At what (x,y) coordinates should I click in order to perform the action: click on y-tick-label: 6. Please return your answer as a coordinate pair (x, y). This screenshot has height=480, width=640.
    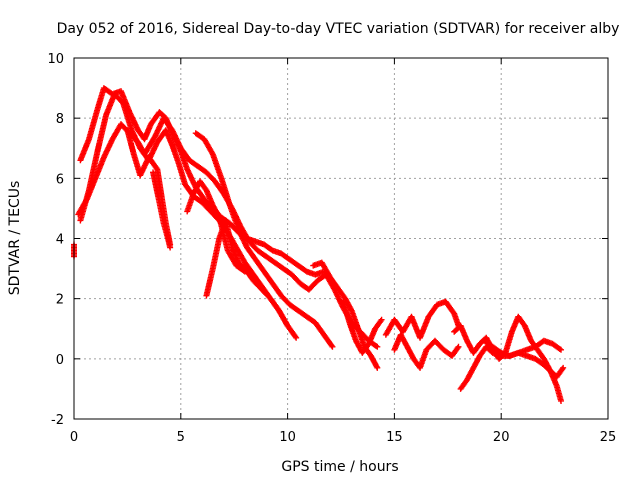
    Looking at the image, I should click on (60, 179).